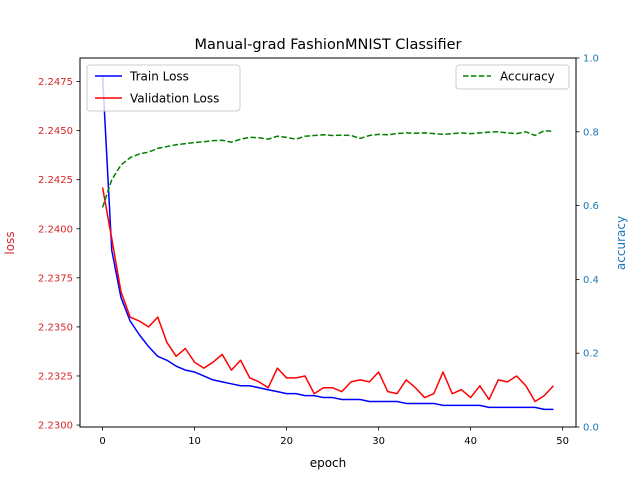 This screenshot has height=480, width=640. Describe the element at coordinates (55, 131) in the screenshot. I see `left-tick-label: 2.2450` at that location.